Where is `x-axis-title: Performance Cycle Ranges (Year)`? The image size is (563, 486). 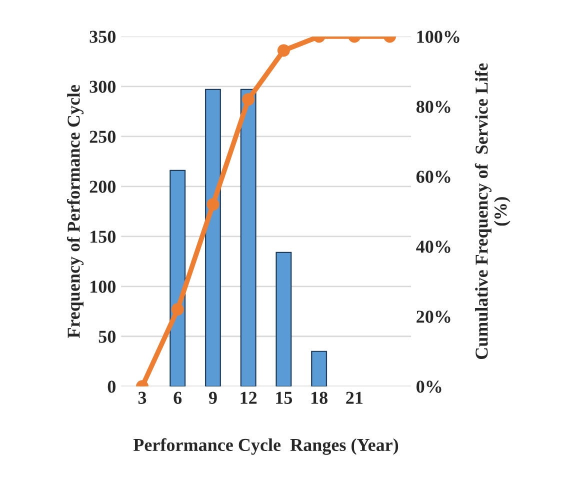
x-axis-title: Performance Cycle Ranges (Year) is located at coordinates (265, 446).